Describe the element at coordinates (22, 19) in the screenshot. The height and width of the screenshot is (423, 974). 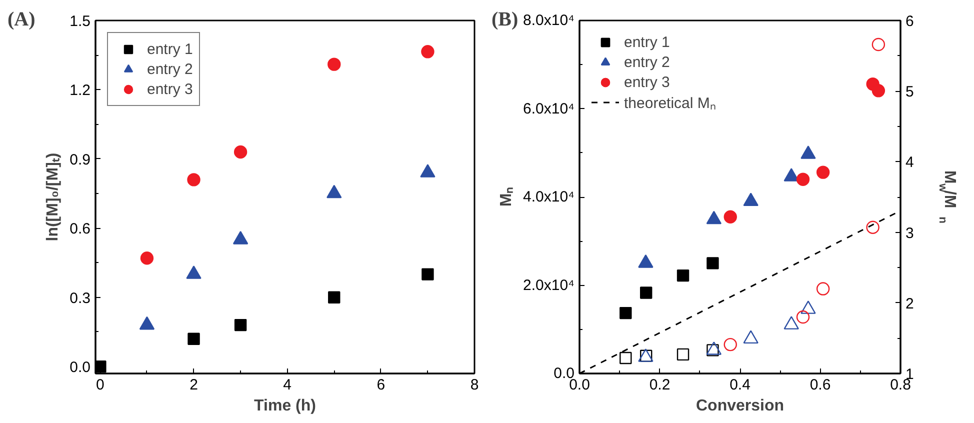
I see `chart-title: (A)` at that location.